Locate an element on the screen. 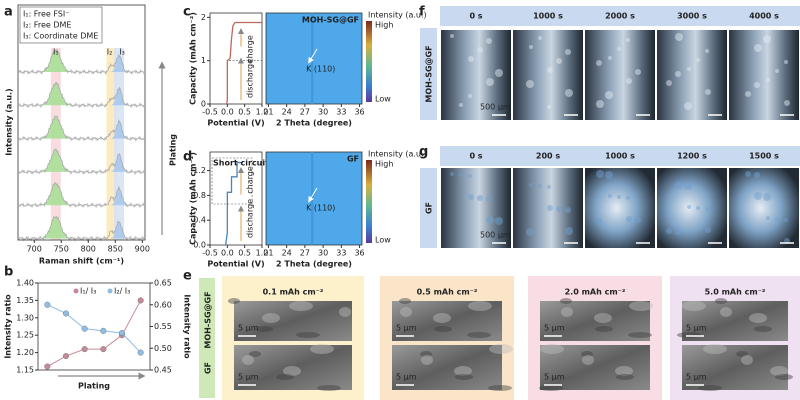 This screenshot has width=800, height=400. heatmap-label: GF is located at coordinates (353, 159).